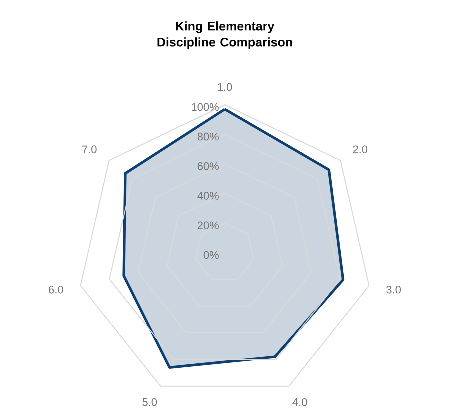 This screenshot has width=451, height=408. What do you see at coordinates (208, 166) in the screenshot?
I see `y-tick-label: 60%` at bounding box center [208, 166].